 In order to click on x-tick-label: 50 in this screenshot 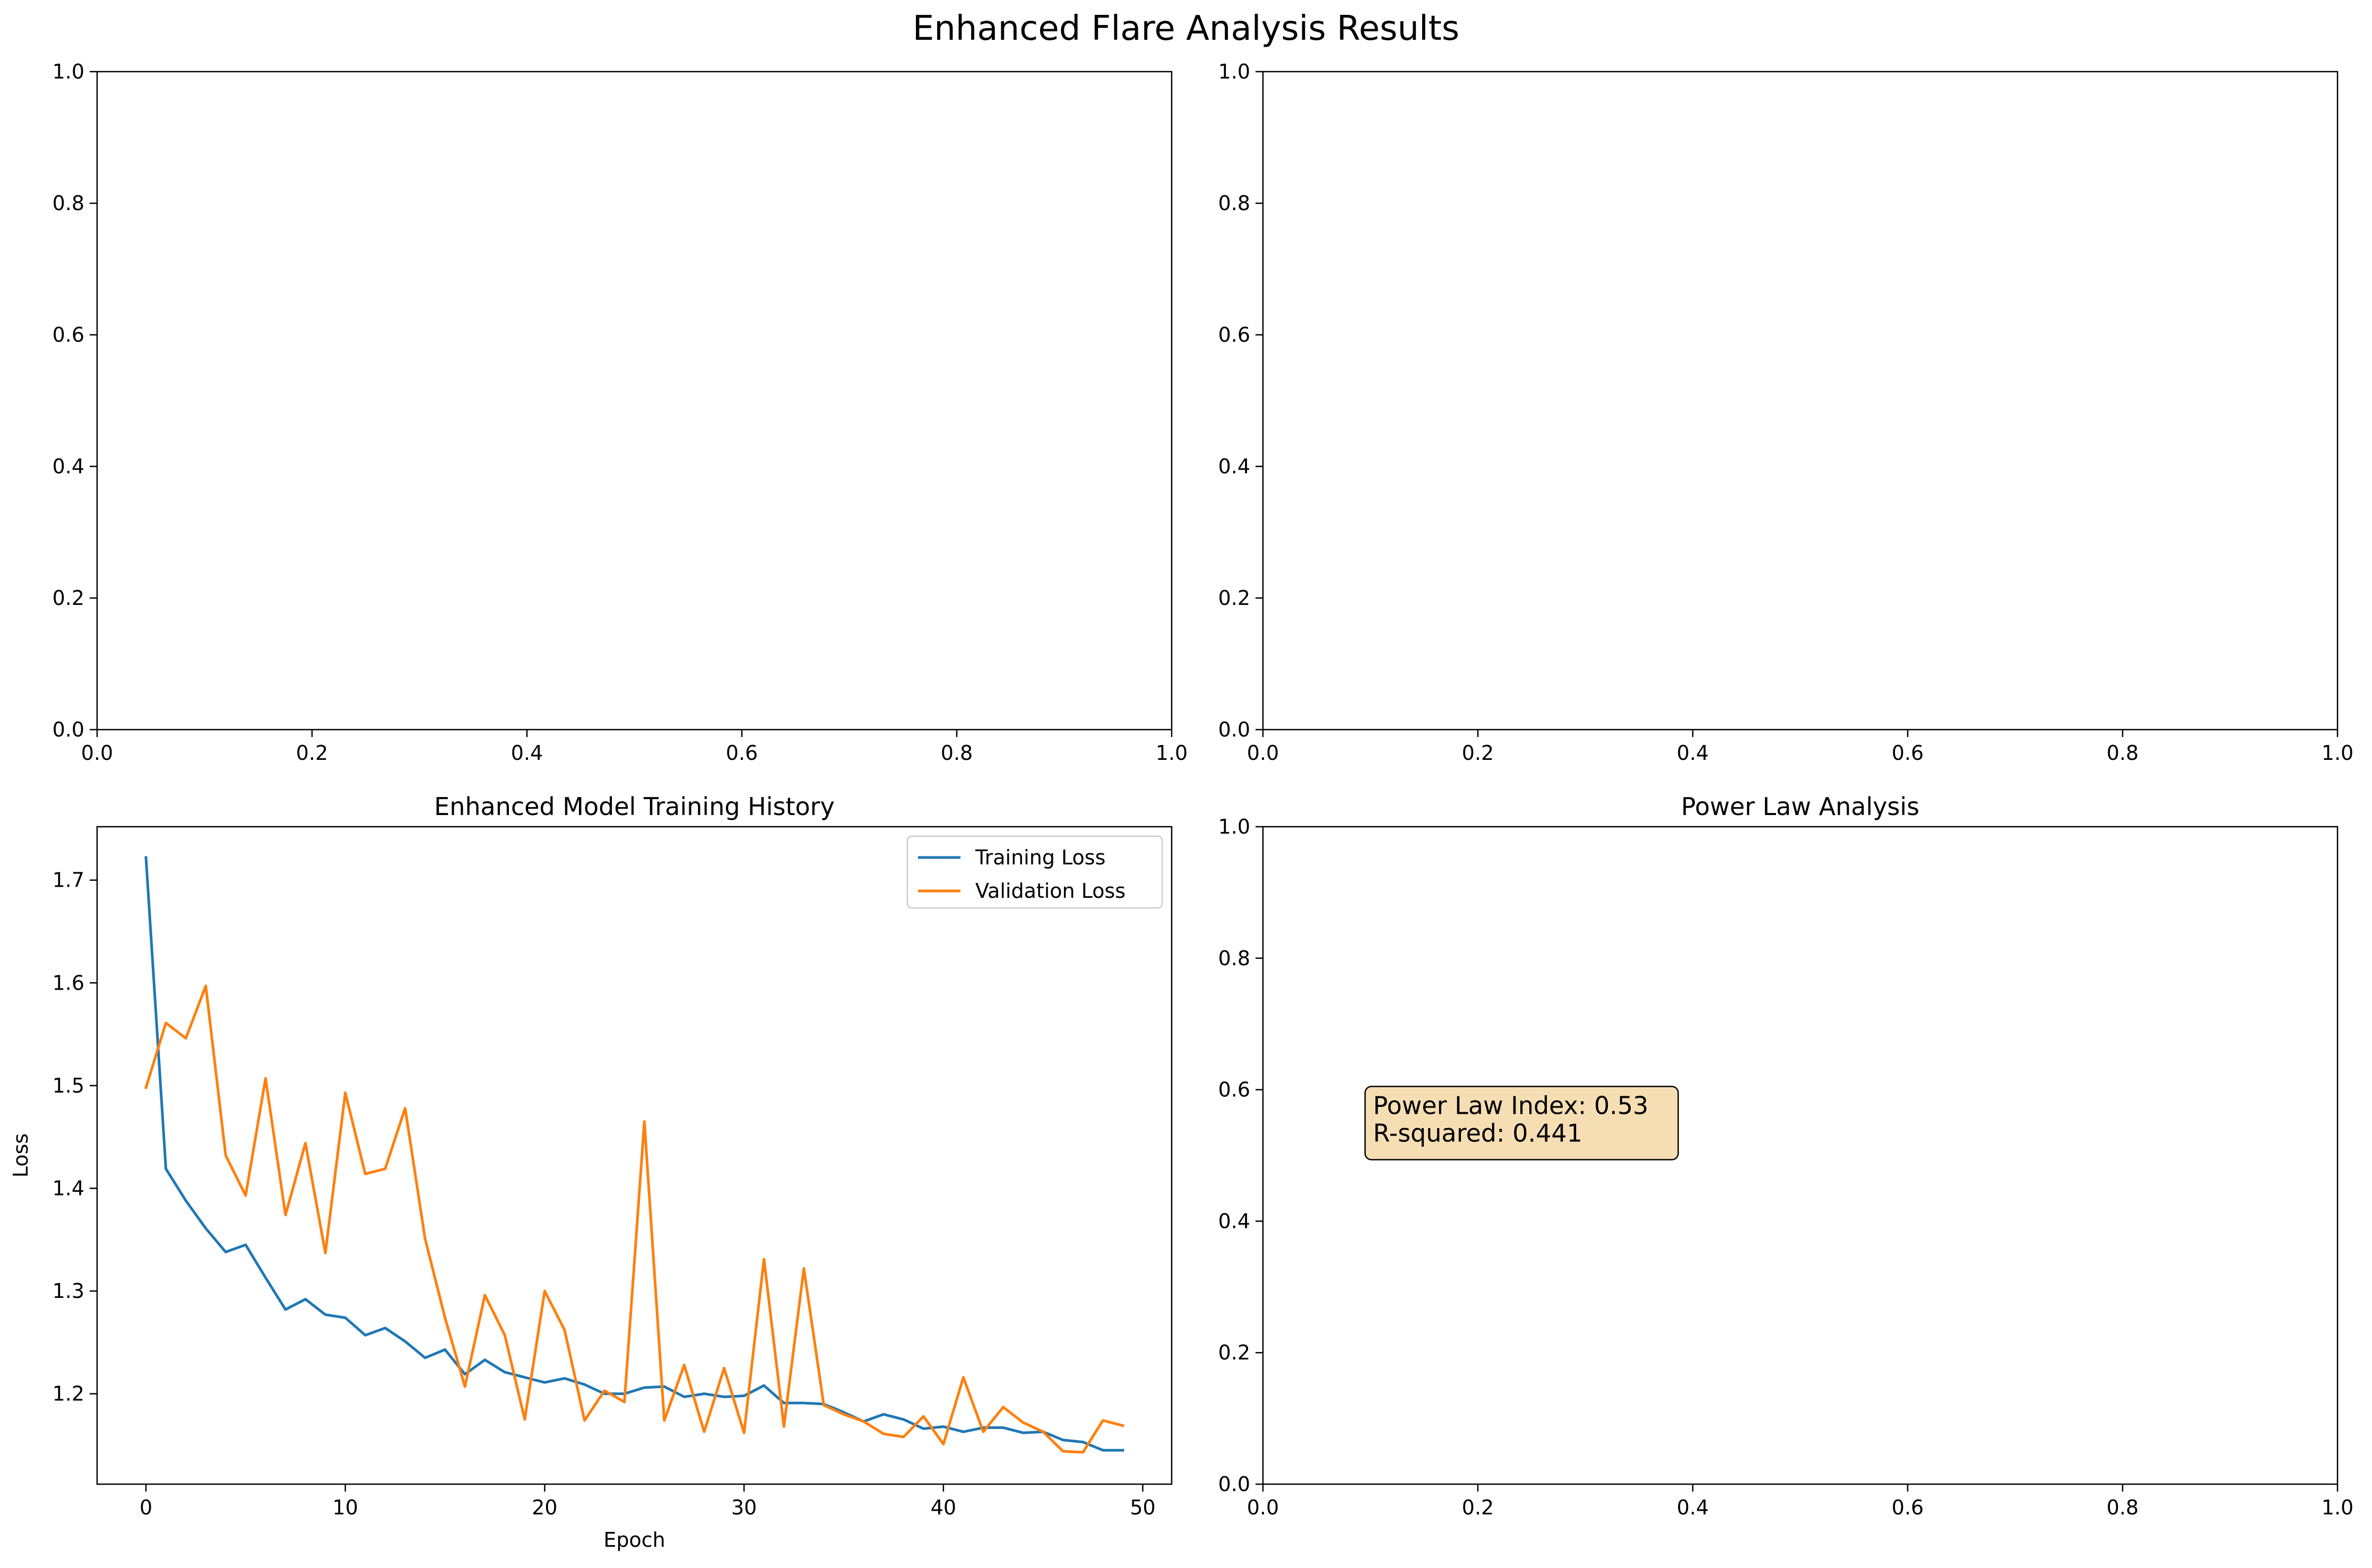, I will do `click(1142, 1507)`.